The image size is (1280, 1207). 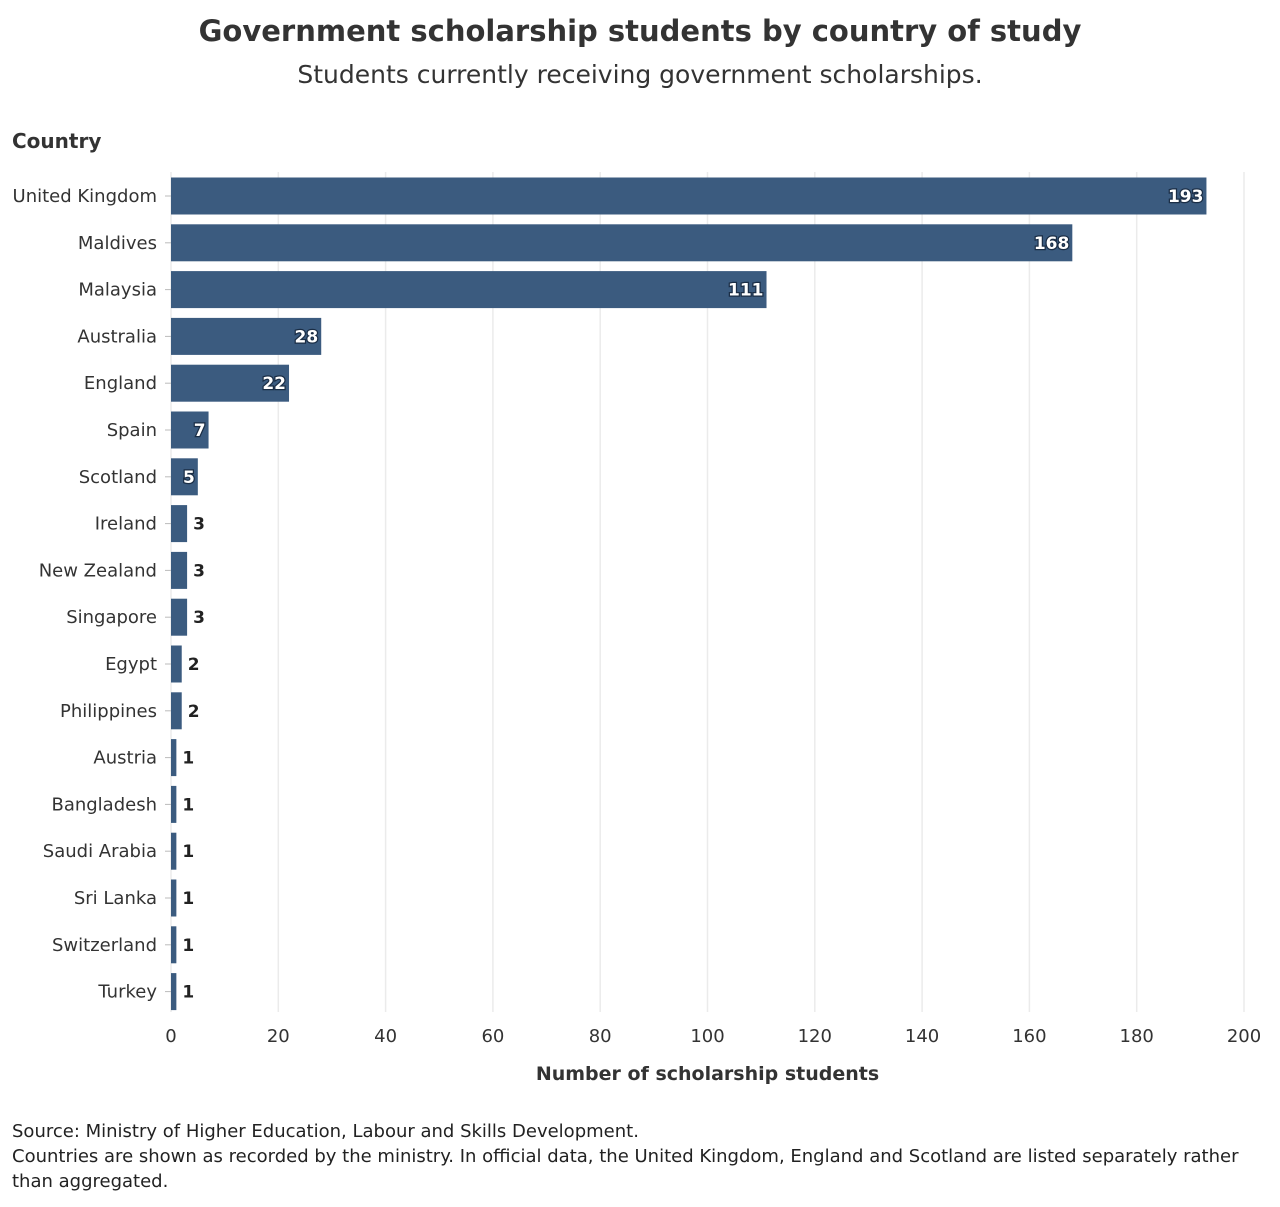 I want to click on x-tick-label: 100, so click(x=707, y=1036).